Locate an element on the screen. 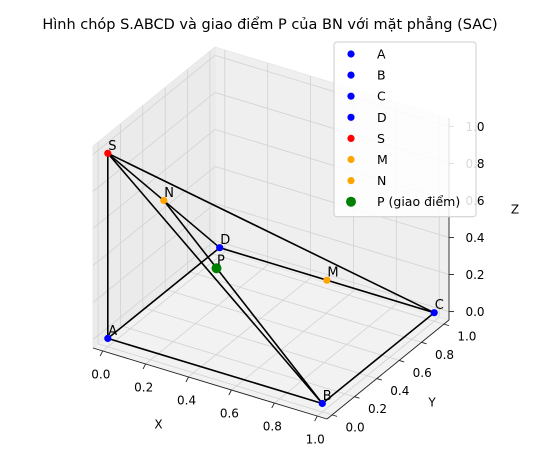  point-M is located at coordinates (327, 280).